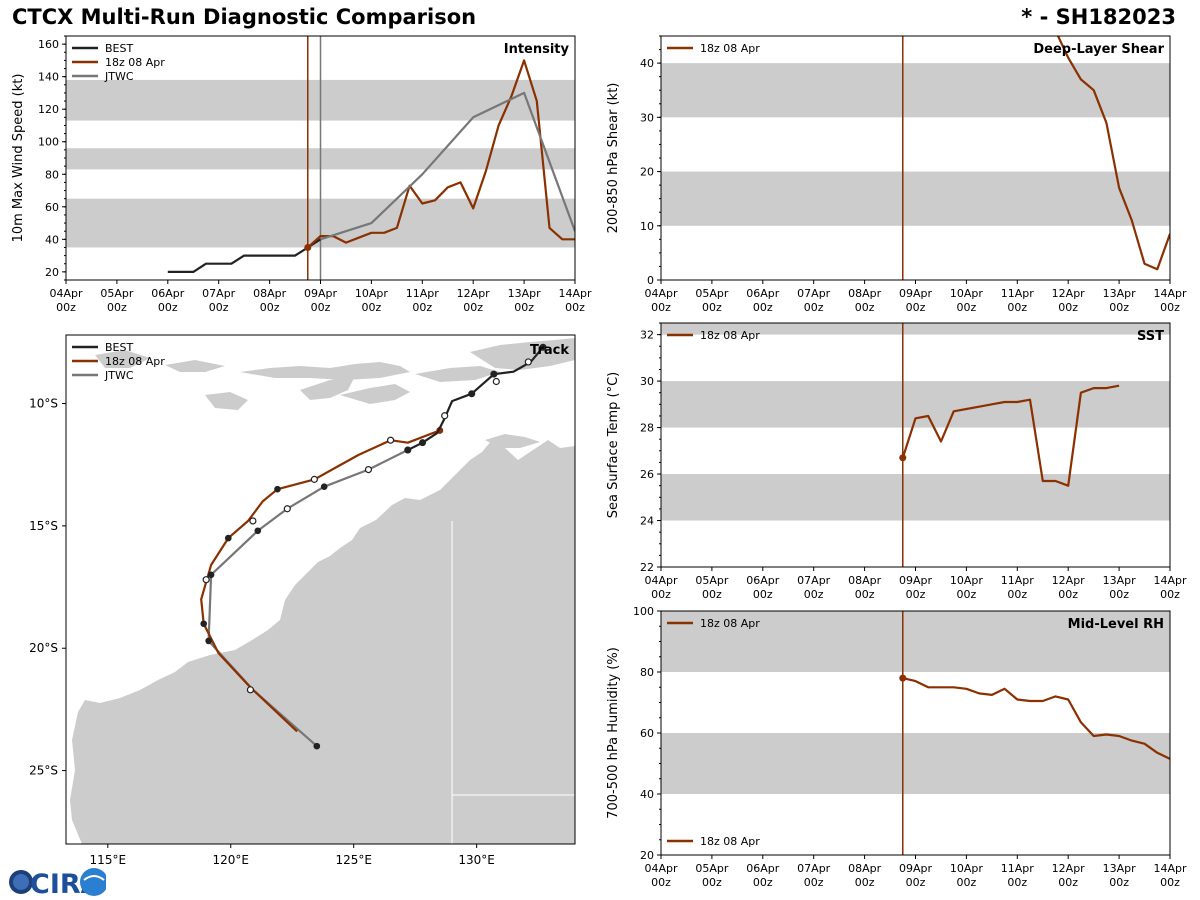 The width and height of the screenshot is (1200, 900). I want to click on sst-xtick-label: 14Apr, so click(1170, 580).